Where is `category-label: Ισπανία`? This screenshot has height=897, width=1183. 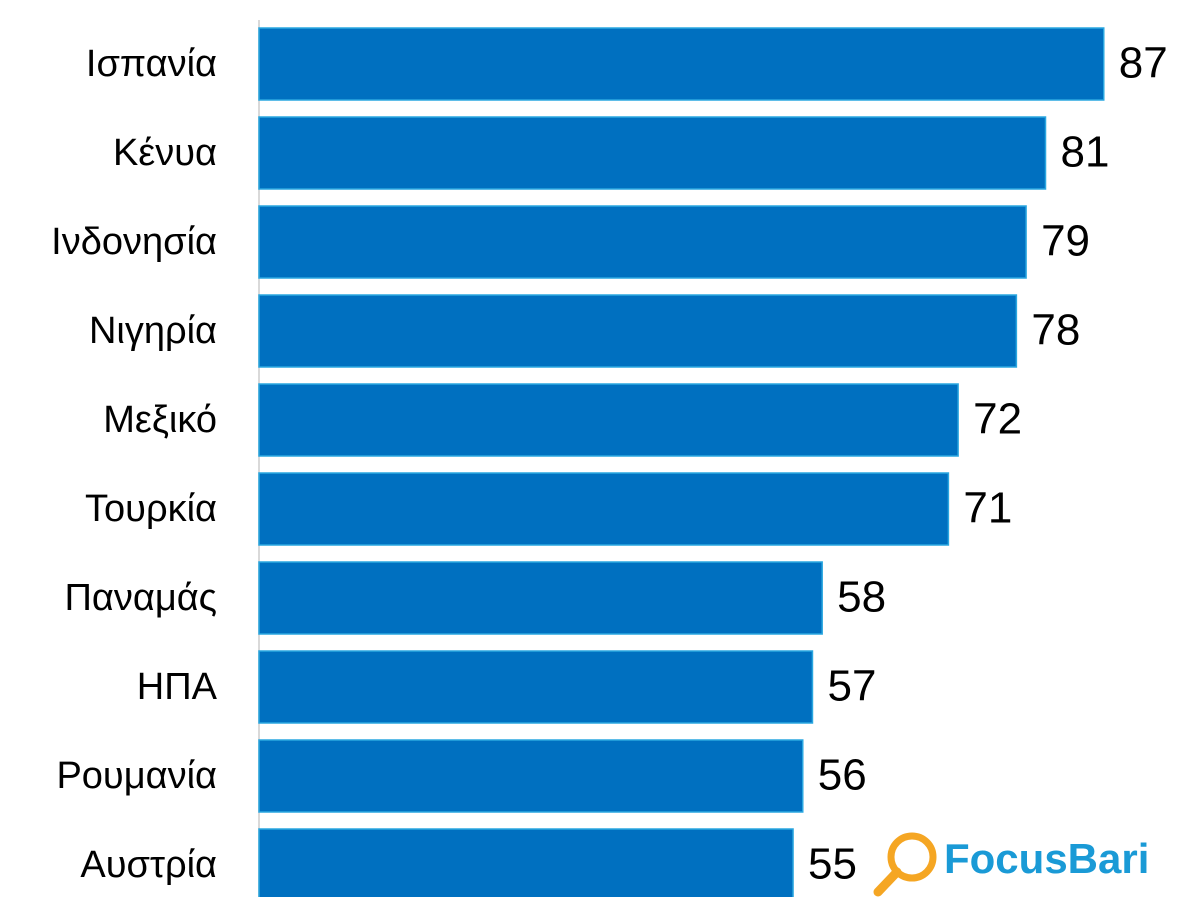 category-label: Ισπανία is located at coordinates (151, 64).